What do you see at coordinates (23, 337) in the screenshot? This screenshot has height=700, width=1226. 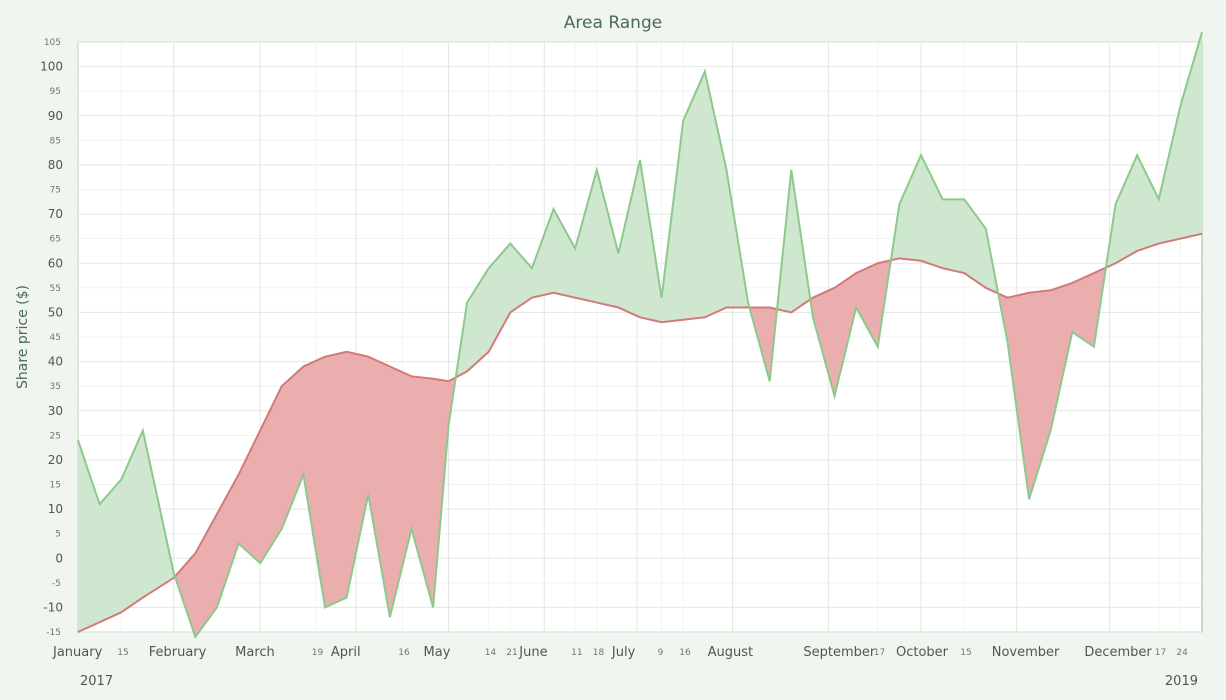 I see `y-axis-label: Share price ($)` at bounding box center [23, 337].